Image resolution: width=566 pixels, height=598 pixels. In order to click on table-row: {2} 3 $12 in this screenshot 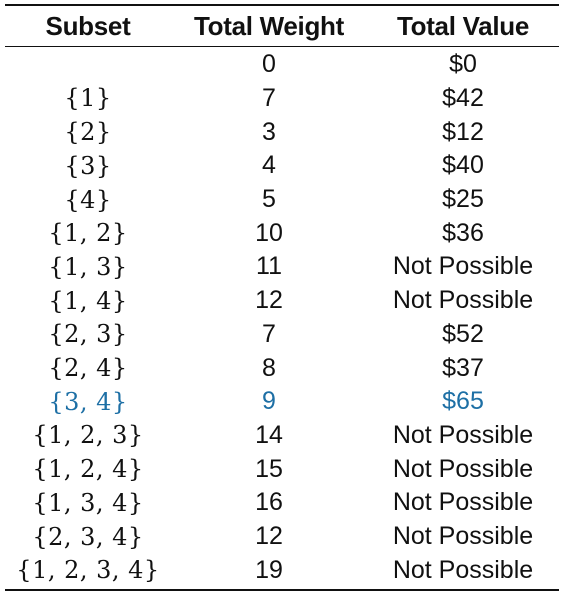, I will do `click(282, 132)`.